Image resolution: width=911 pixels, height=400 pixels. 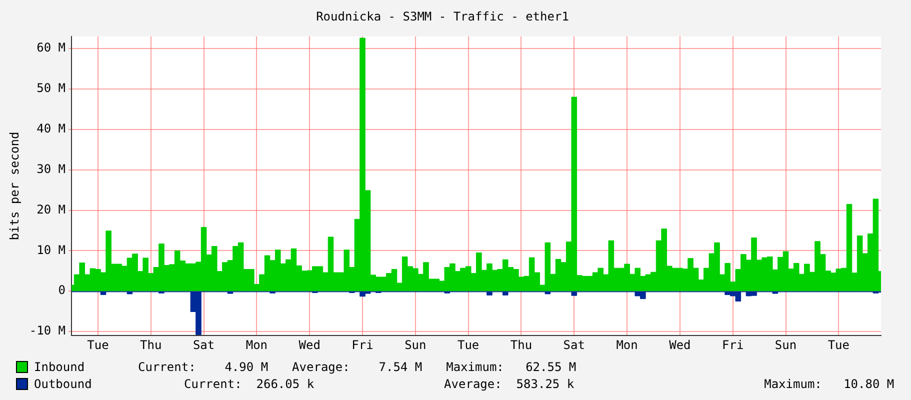 I want to click on y-tick-label: -10 M, so click(x=47, y=331).